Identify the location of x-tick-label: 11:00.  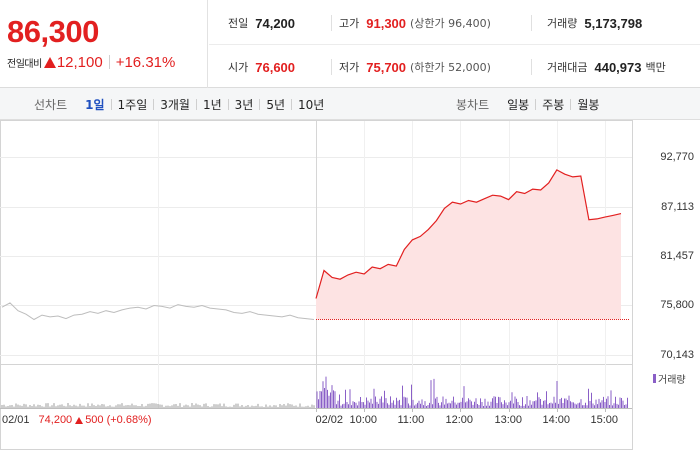
(411, 420).